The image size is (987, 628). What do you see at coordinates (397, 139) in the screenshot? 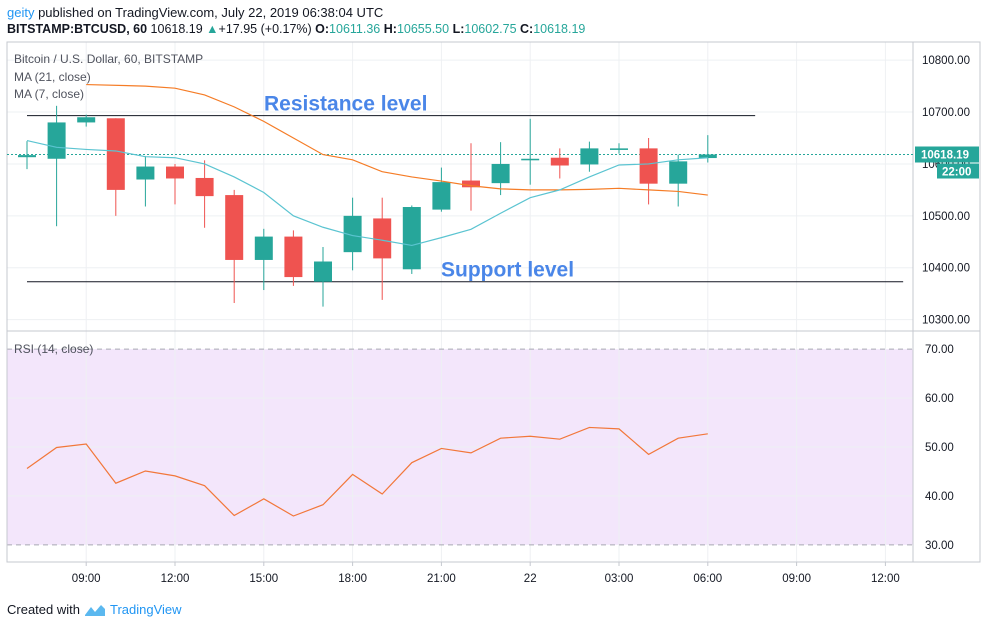
I see `ma21-line` at bounding box center [397, 139].